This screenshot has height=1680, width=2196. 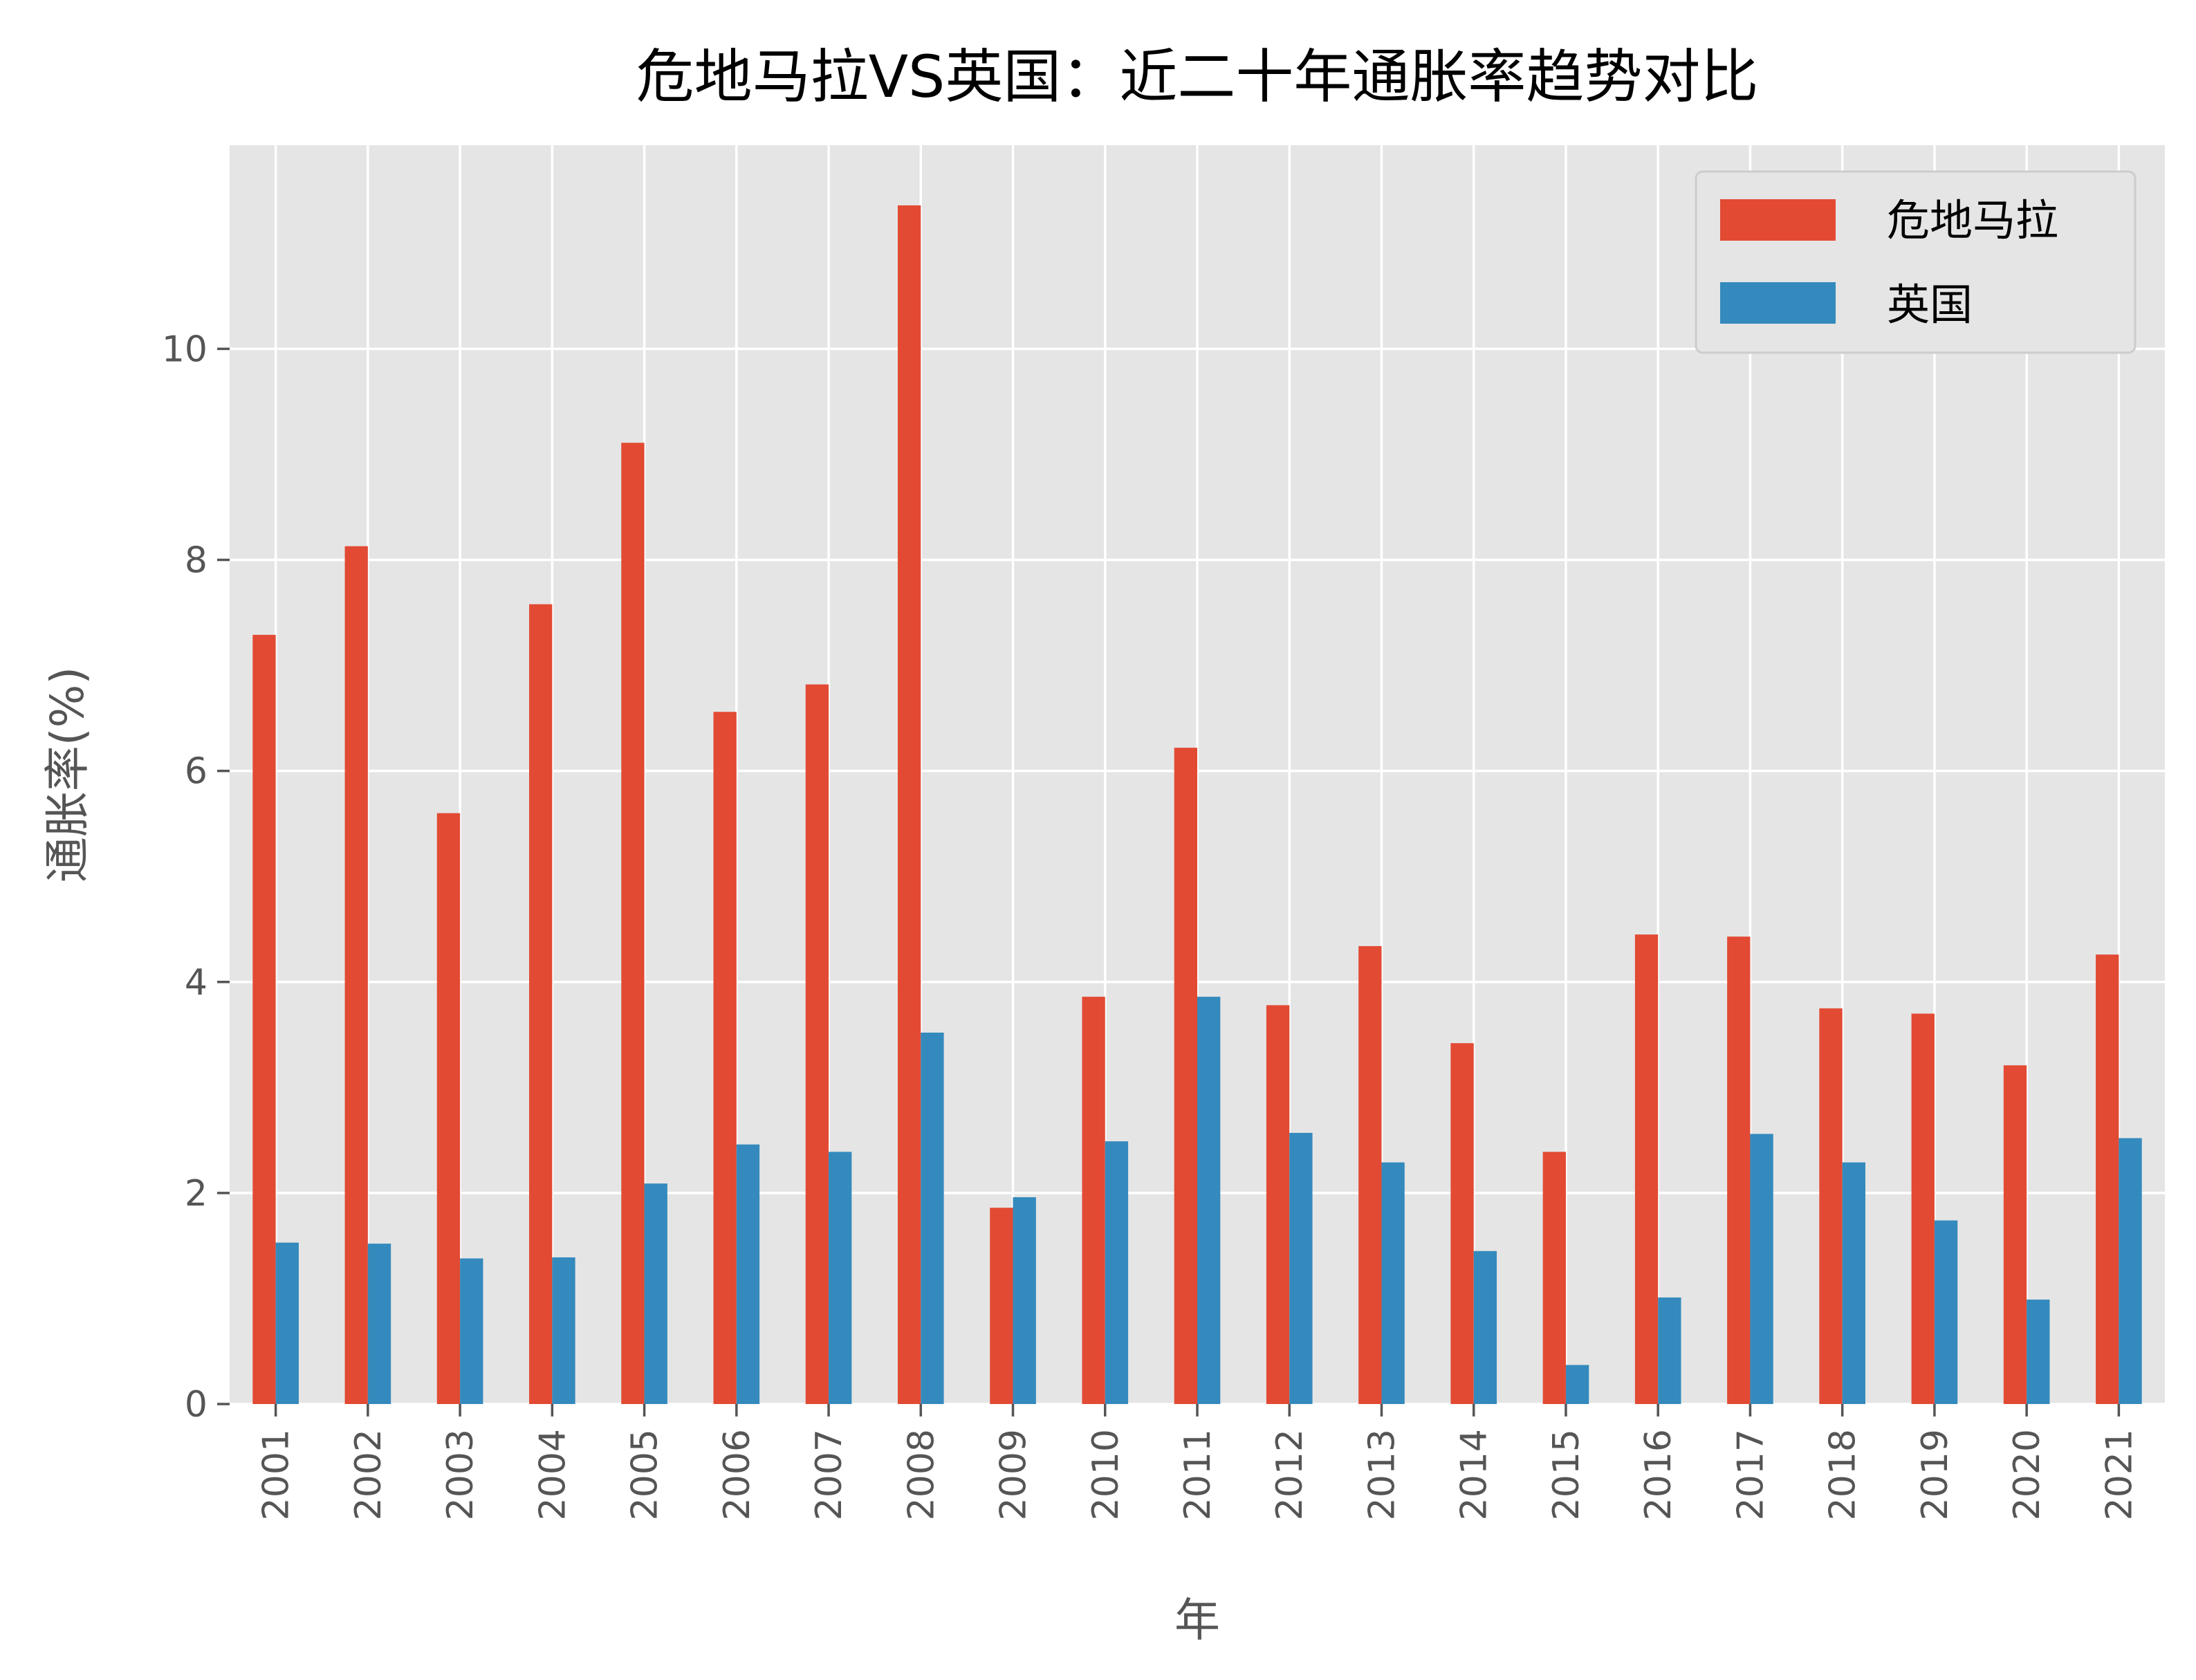 What do you see at coordinates (1462, 1223) in the screenshot?
I see `bar-guatemala-2014` at bounding box center [1462, 1223].